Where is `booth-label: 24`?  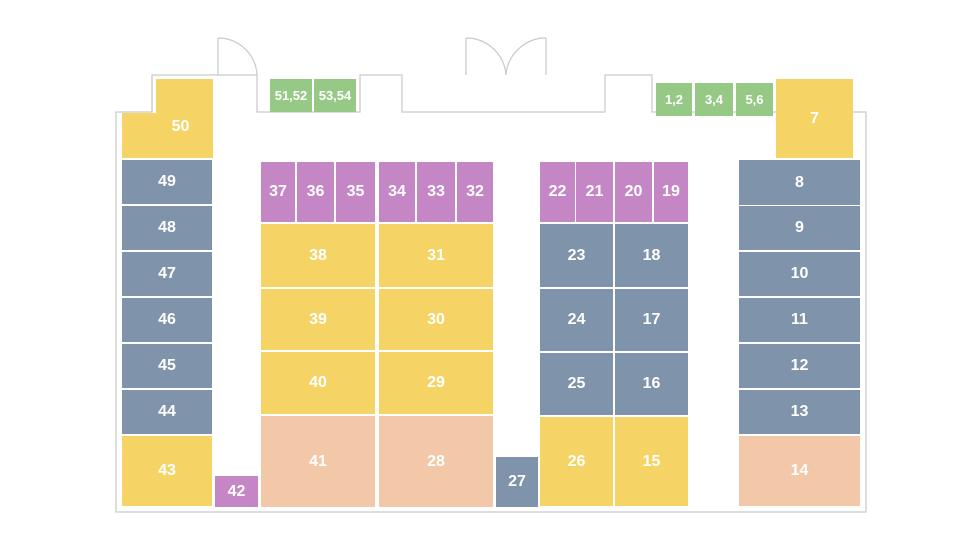 booth-label: 24 is located at coordinates (576, 319).